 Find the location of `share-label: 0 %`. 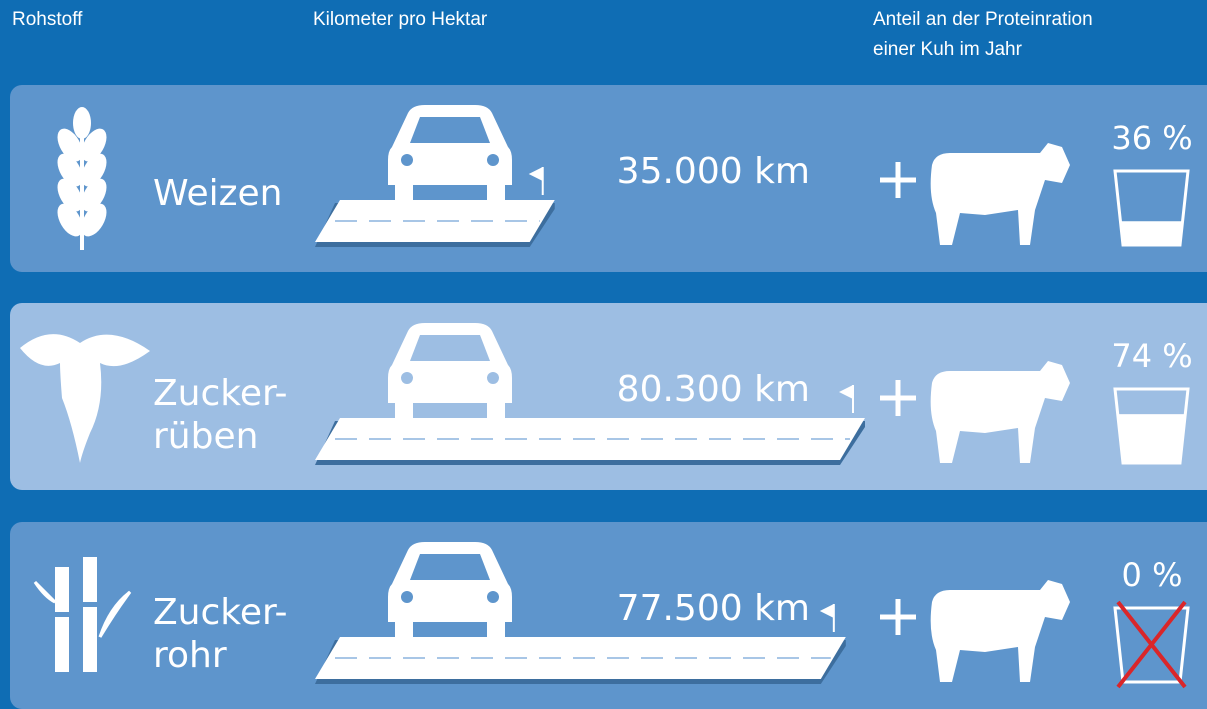

share-label: 0 % is located at coordinates (1152, 575).